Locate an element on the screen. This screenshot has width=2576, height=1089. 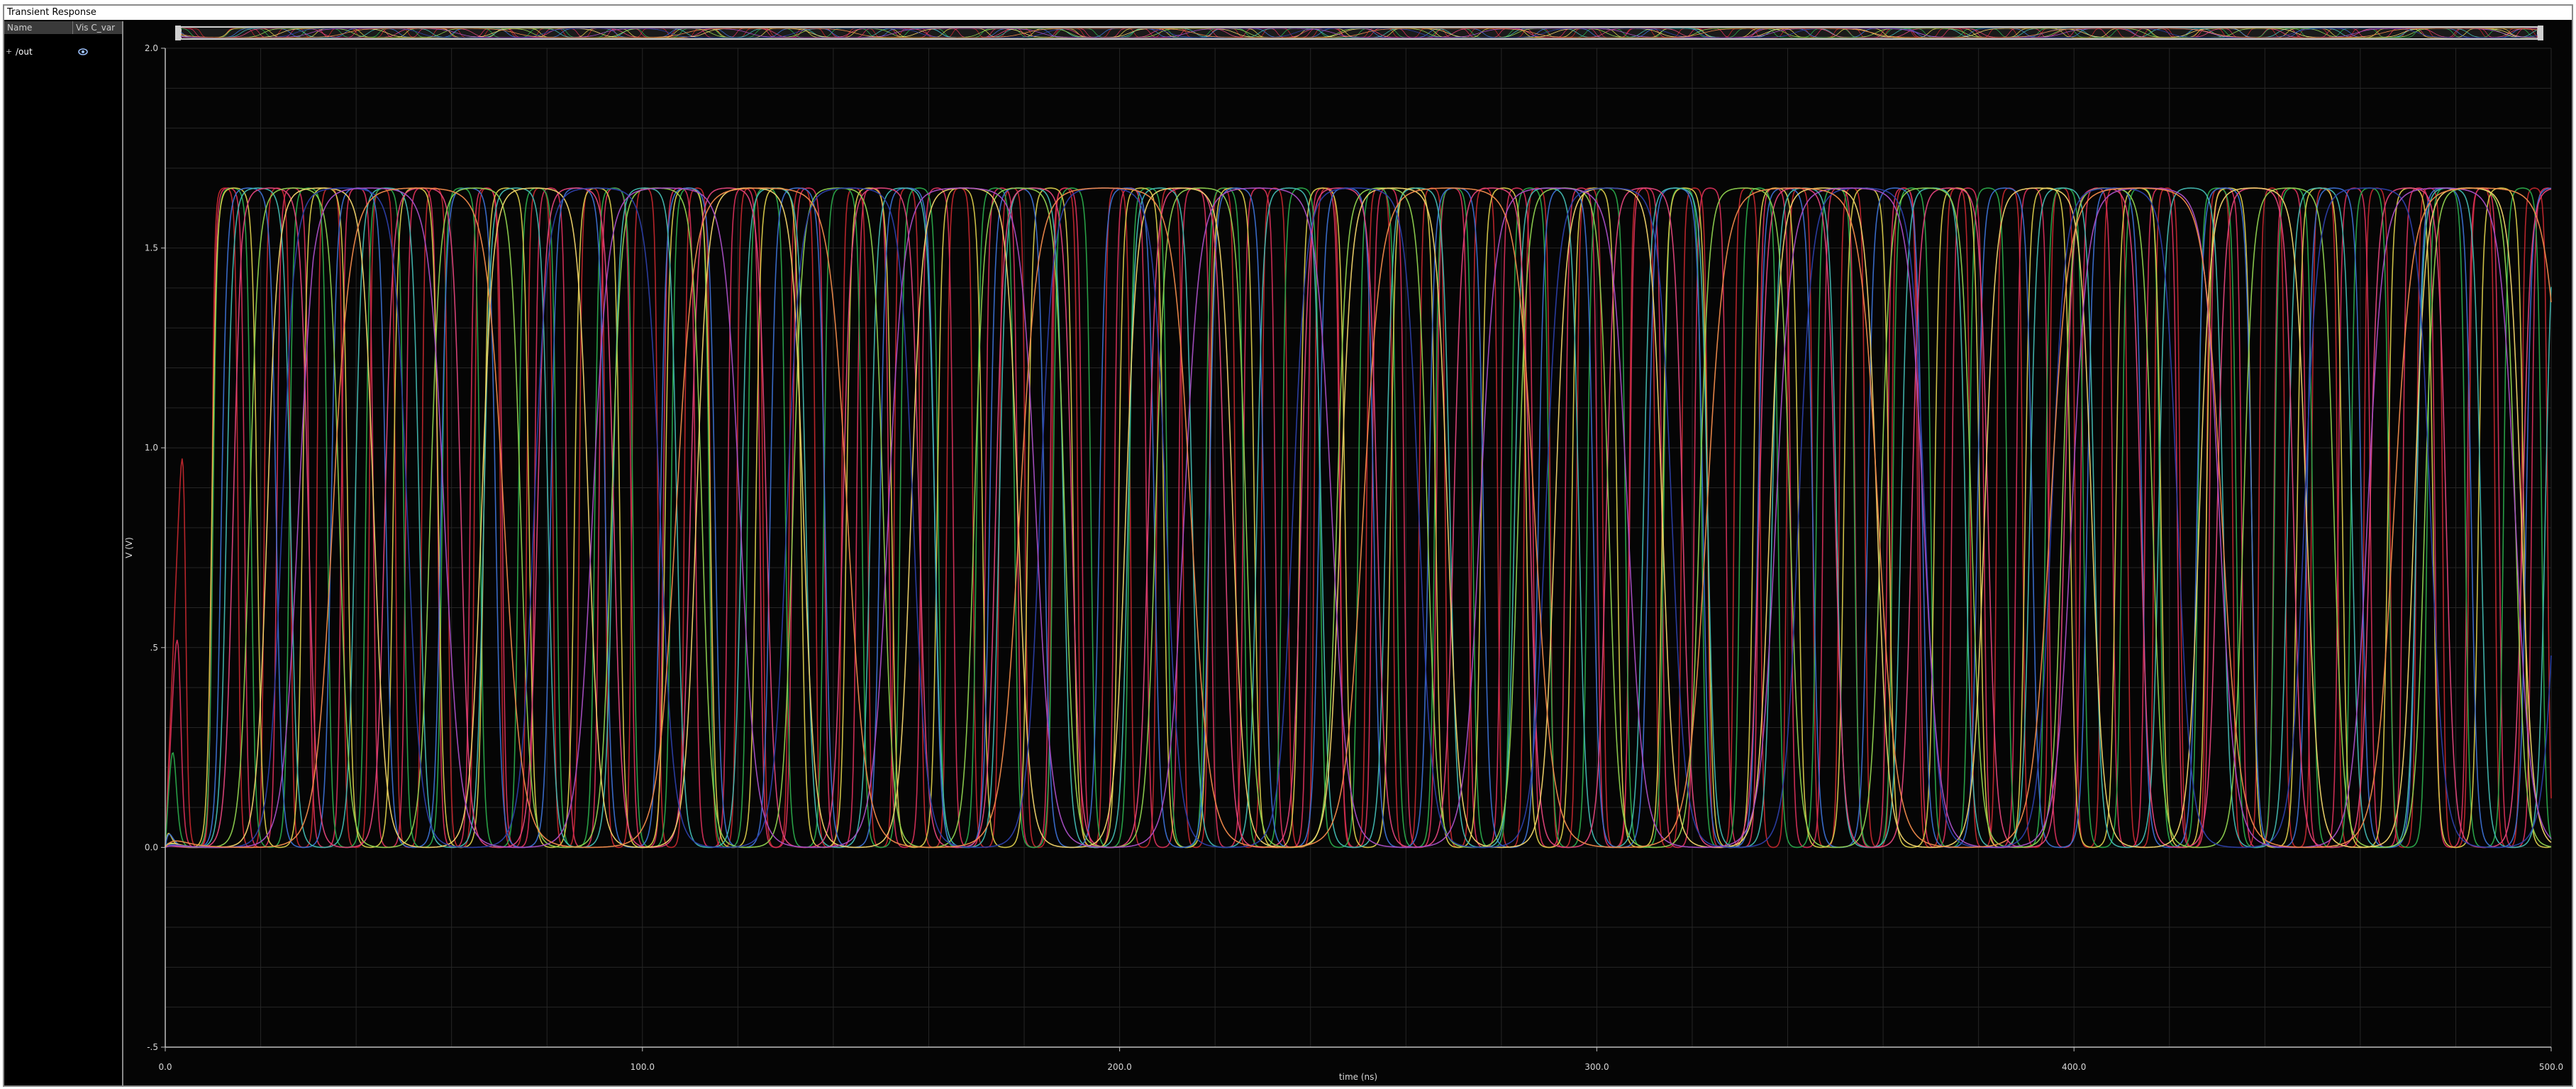
overview-strip is located at coordinates (1359, 33).